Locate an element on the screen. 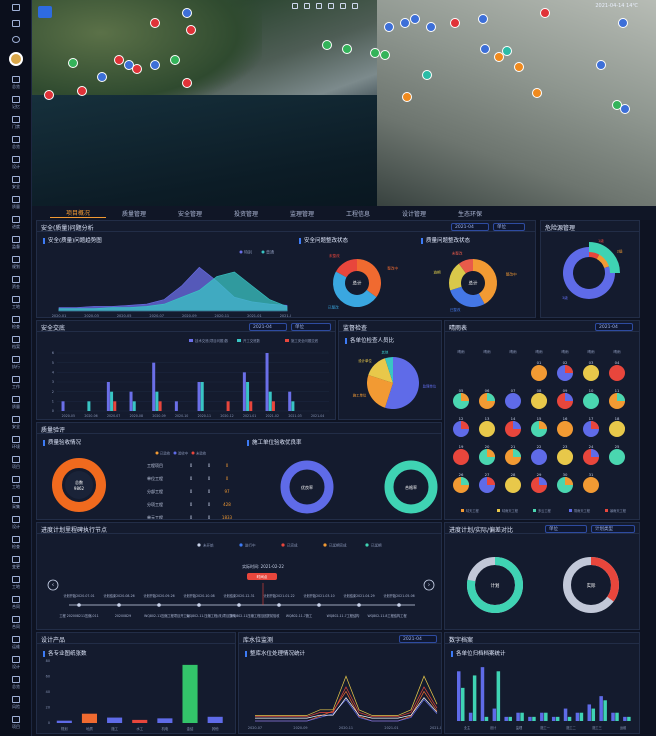 The image size is (656, 736). sidebar-item: 进度 is located at coordinates (16, 224).